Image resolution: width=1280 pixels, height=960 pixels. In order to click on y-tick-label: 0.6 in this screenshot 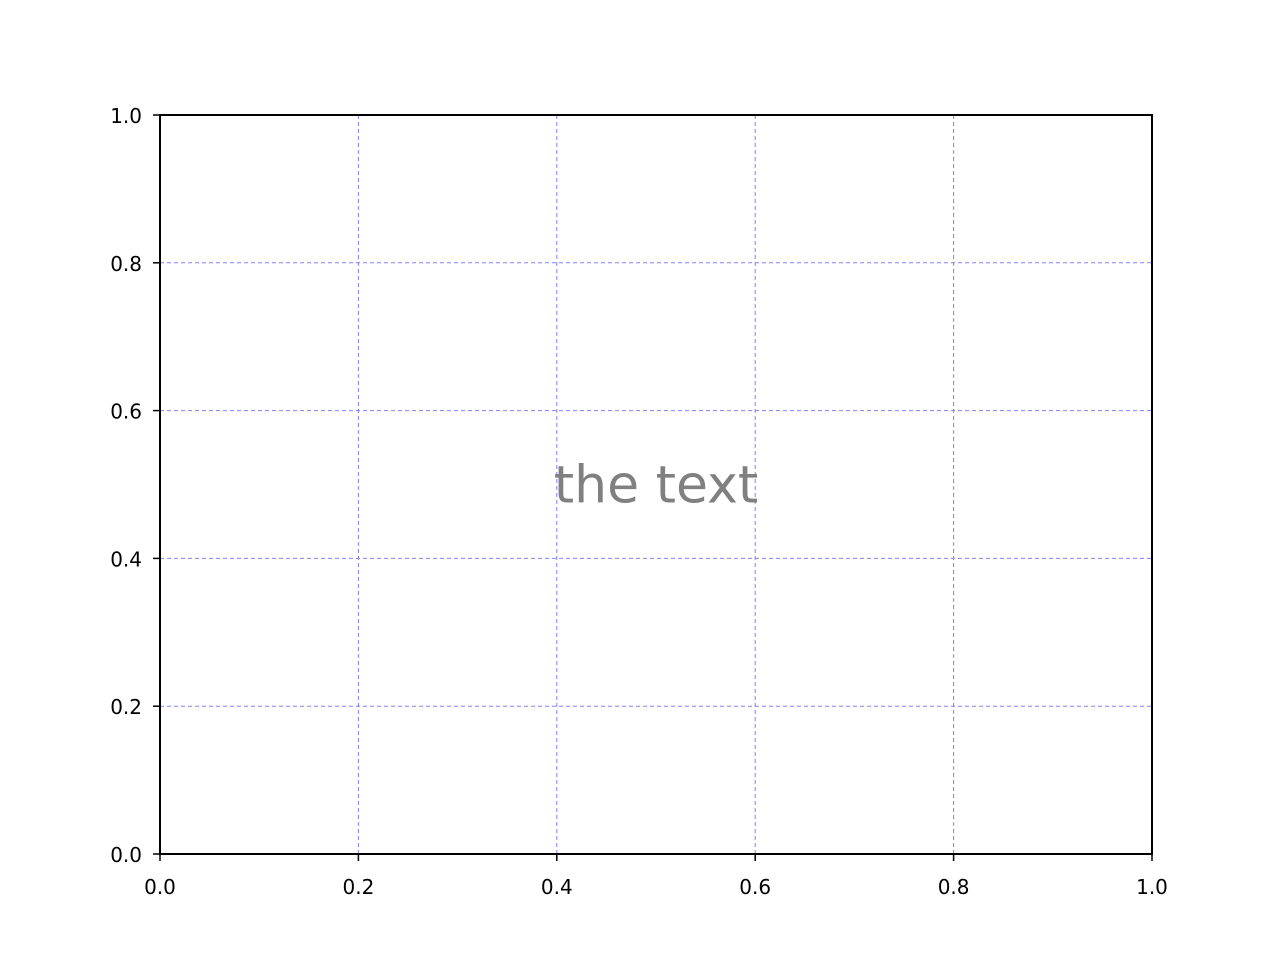, I will do `click(126, 412)`.